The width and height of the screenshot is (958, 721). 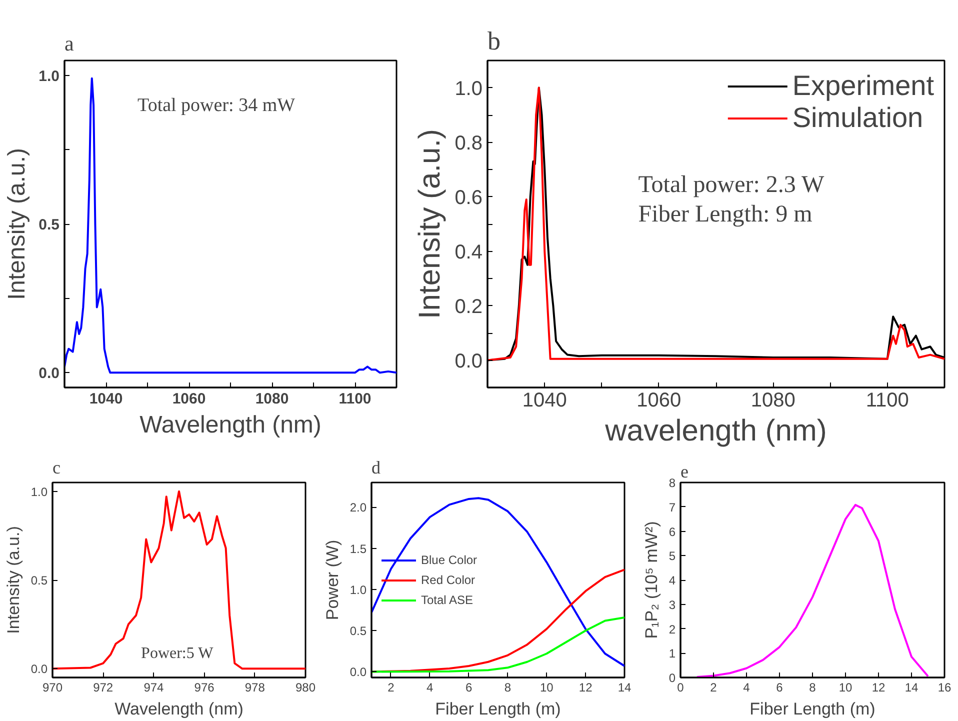 What do you see at coordinates (56, 468) in the screenshot?
I see `chart-title: c` at bounding box center [56, 468].